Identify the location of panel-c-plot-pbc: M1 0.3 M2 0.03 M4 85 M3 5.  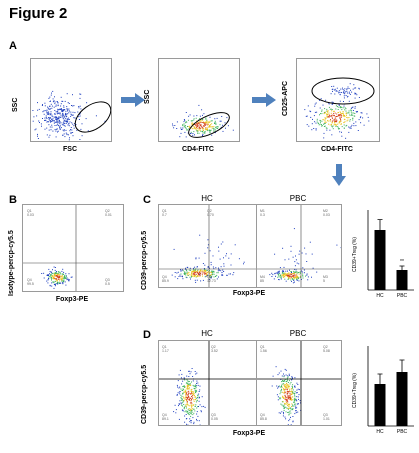
(299, 246).